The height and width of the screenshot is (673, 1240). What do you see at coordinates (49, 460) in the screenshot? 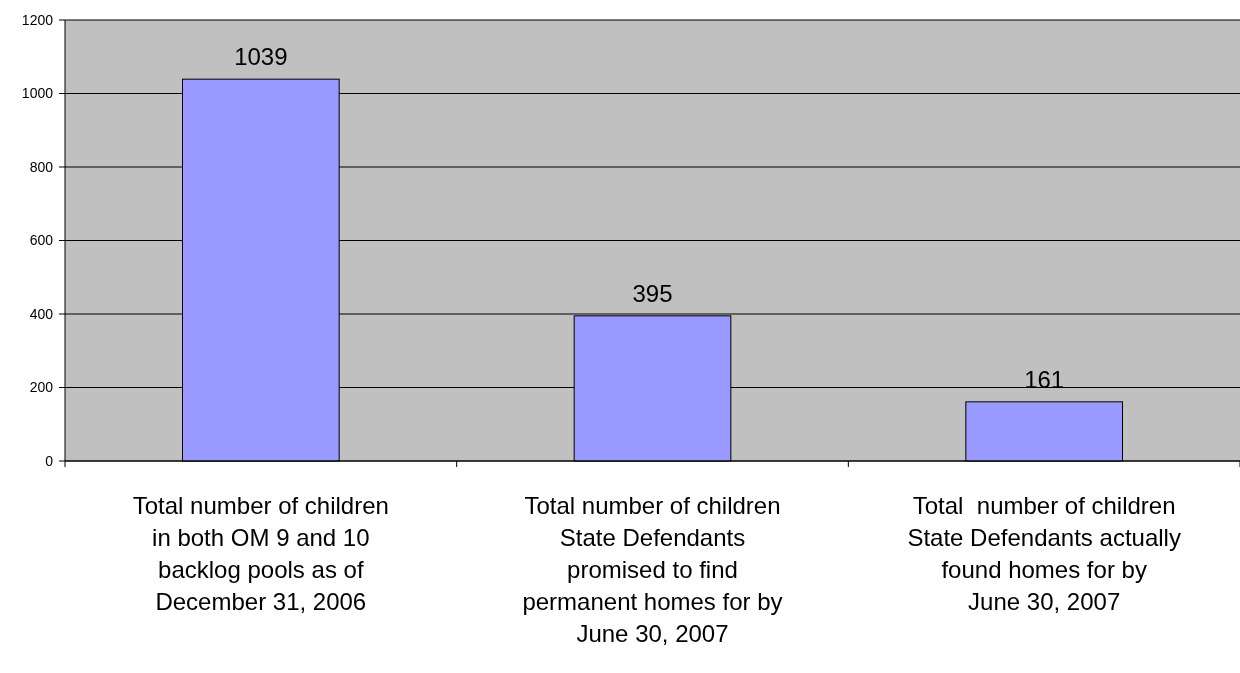
I see `y-tick-label: 0` at bounding box center [49, 460].